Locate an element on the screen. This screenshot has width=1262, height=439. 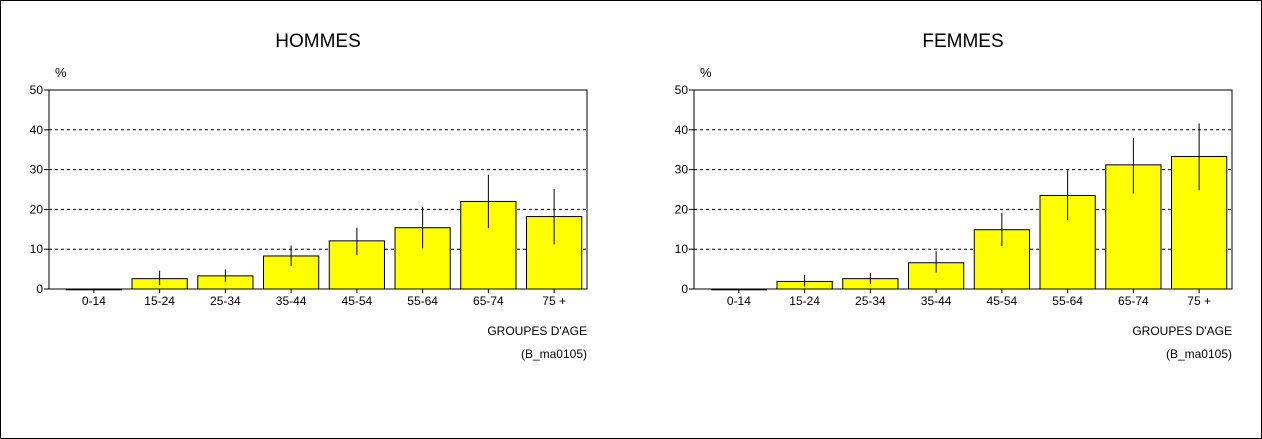
chart-title: FEMMES is located at coordinates (962, 41).